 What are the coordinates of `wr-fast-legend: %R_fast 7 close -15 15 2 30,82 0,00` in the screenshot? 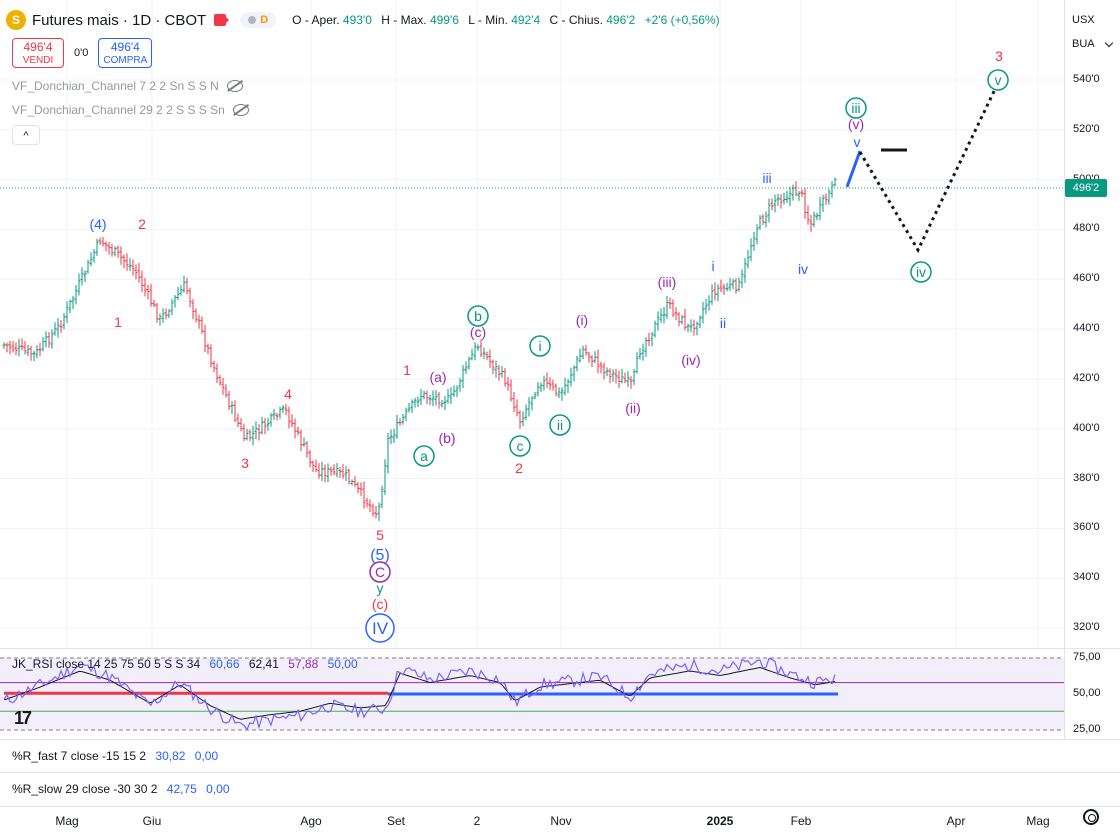 It's located at (115, 756).